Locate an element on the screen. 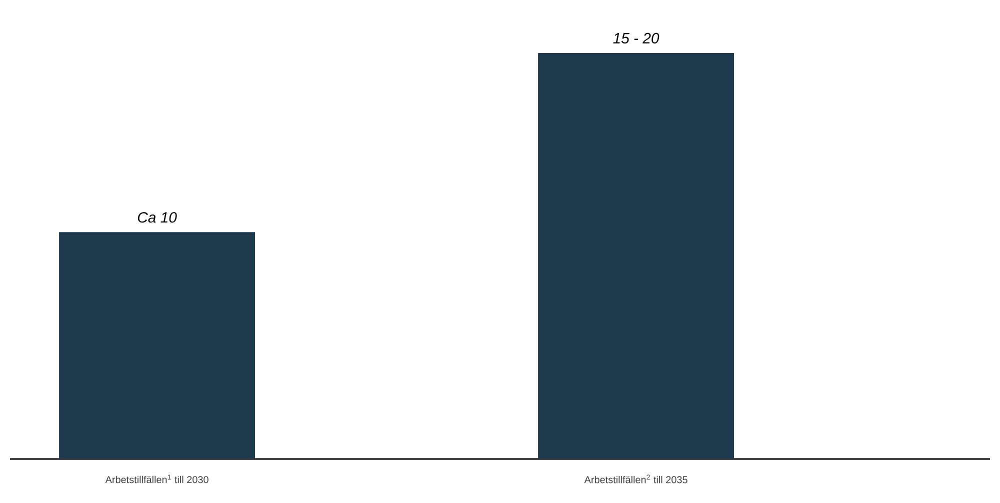  data-label: 15 - 20 is located at coordinates (636, 38).